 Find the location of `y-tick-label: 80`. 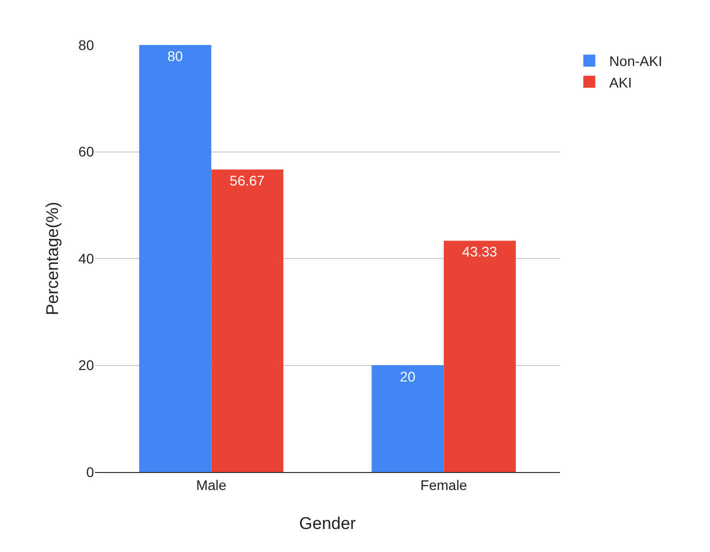

y-tick-label: 80 is located at coordinates (86, 44).